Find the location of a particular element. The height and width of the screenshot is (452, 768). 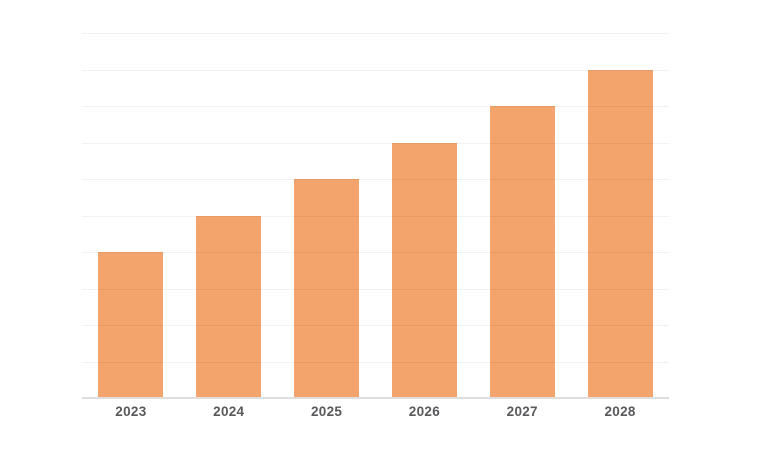

x-axis-label-2023: 2023 is located at coordinates (131, 411).